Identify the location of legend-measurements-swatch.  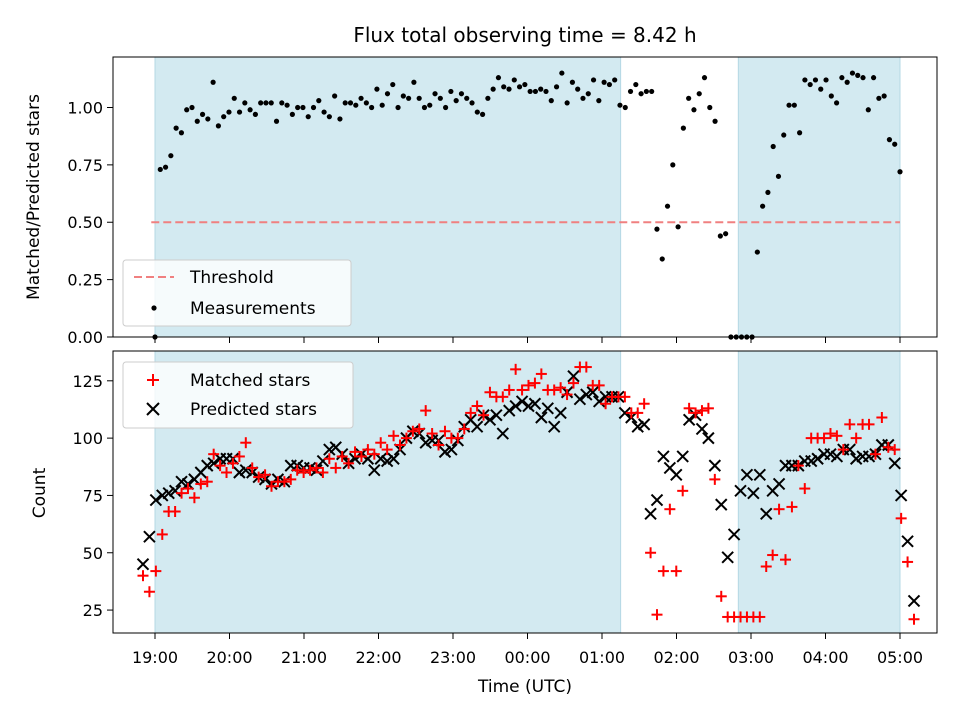
(154, 308).